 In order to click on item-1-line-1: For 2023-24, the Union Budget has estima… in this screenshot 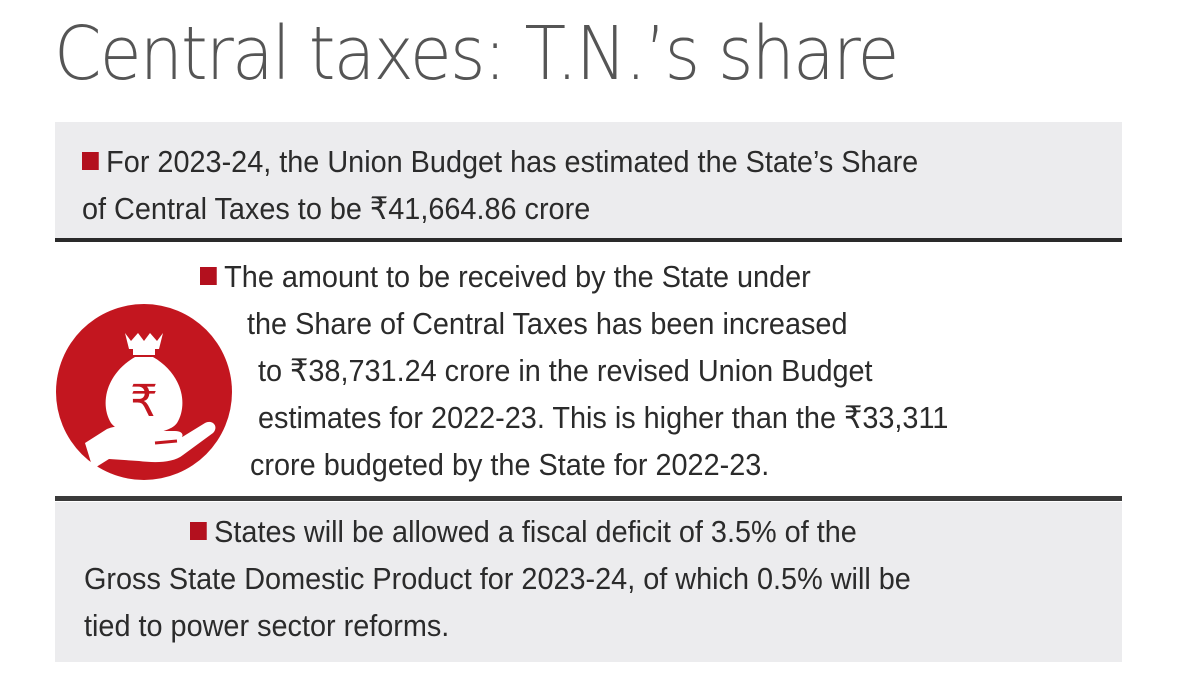, I will do `click(500, 161)`.